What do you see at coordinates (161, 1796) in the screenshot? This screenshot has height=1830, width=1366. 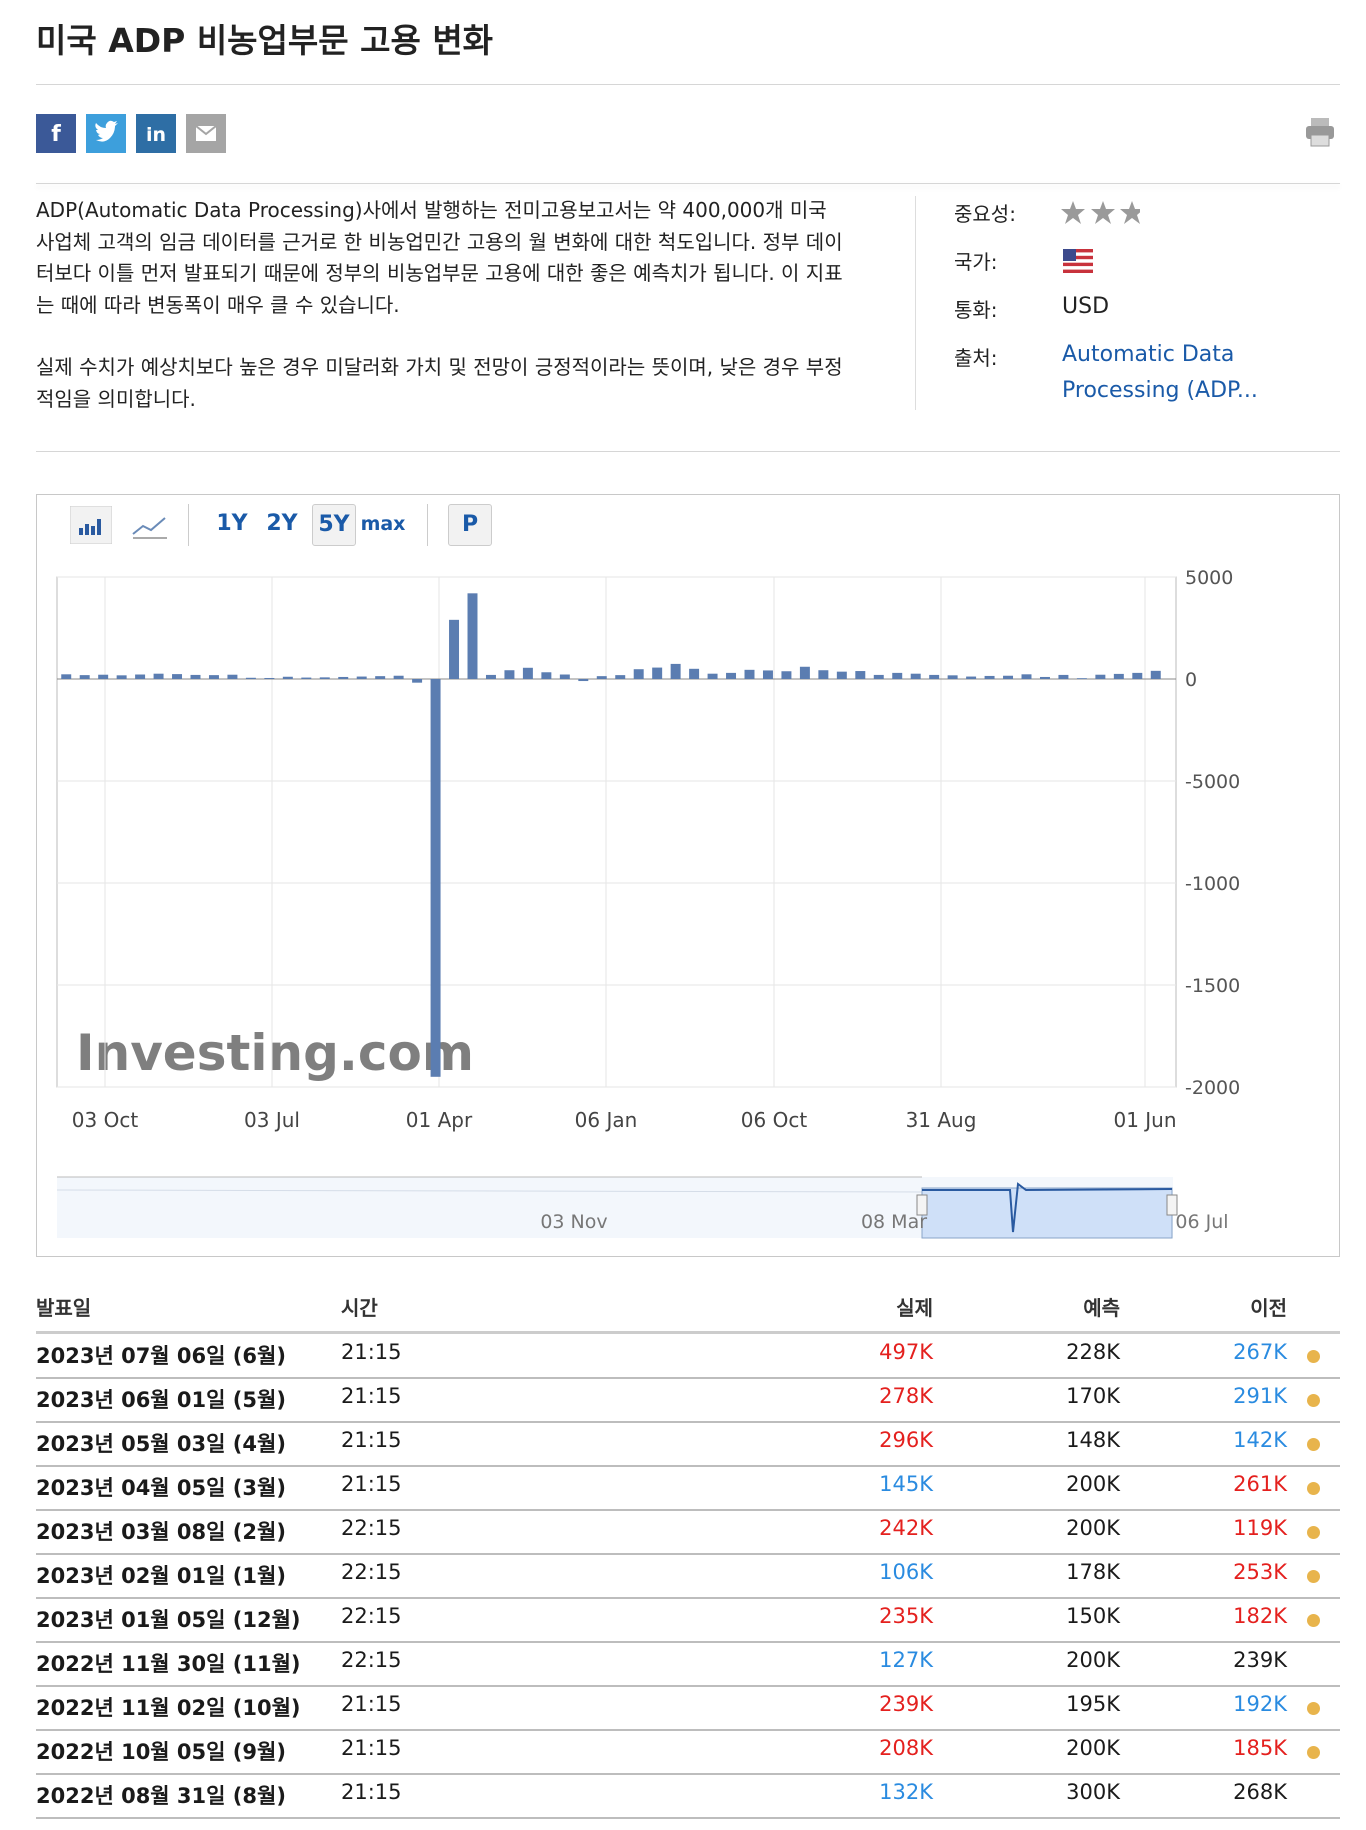 I see `release-date: 2022년 08월 31일 (8월)` at bounding box center [161, 1796].